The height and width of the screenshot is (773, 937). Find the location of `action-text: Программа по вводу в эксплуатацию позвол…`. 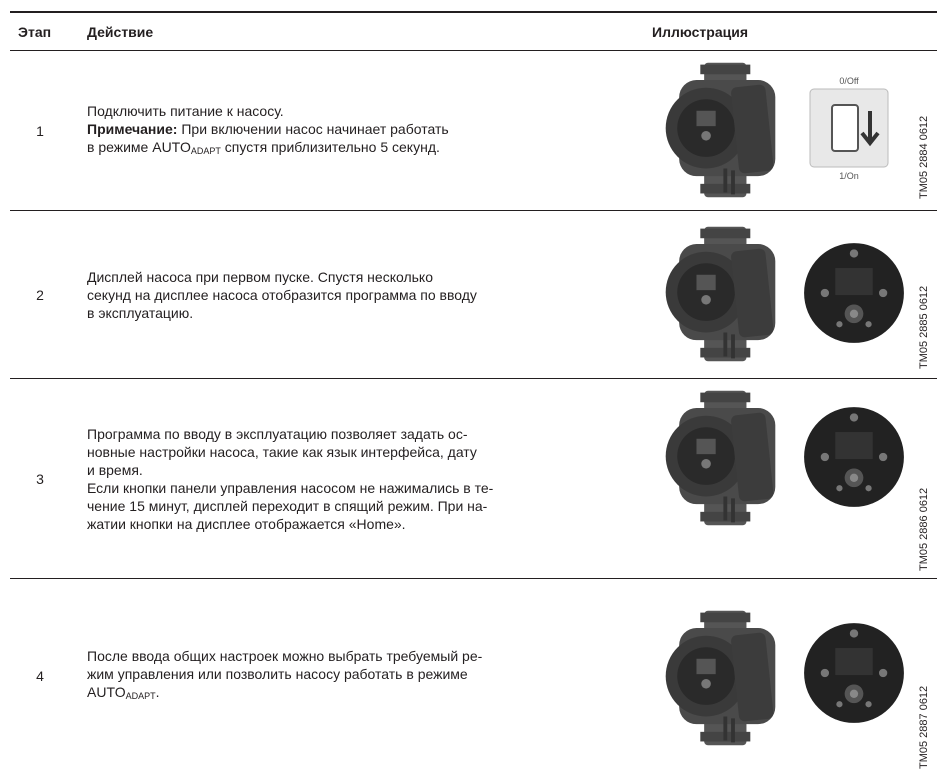

action-text: Программа по вводу в эксплуатацию позвол… is located at coordinates (367, 479).